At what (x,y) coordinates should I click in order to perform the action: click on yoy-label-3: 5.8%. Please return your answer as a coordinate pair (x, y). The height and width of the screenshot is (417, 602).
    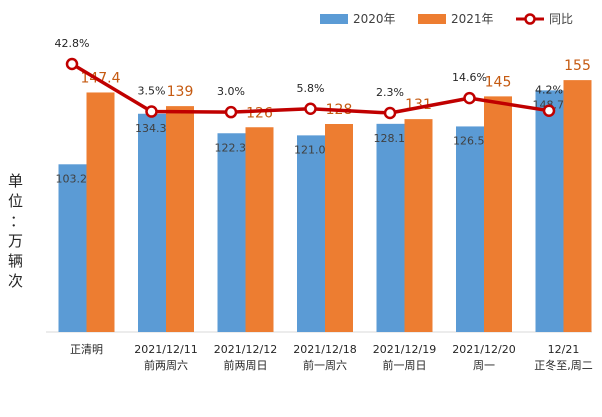
    Looking at the image, I should click on (311, 88).